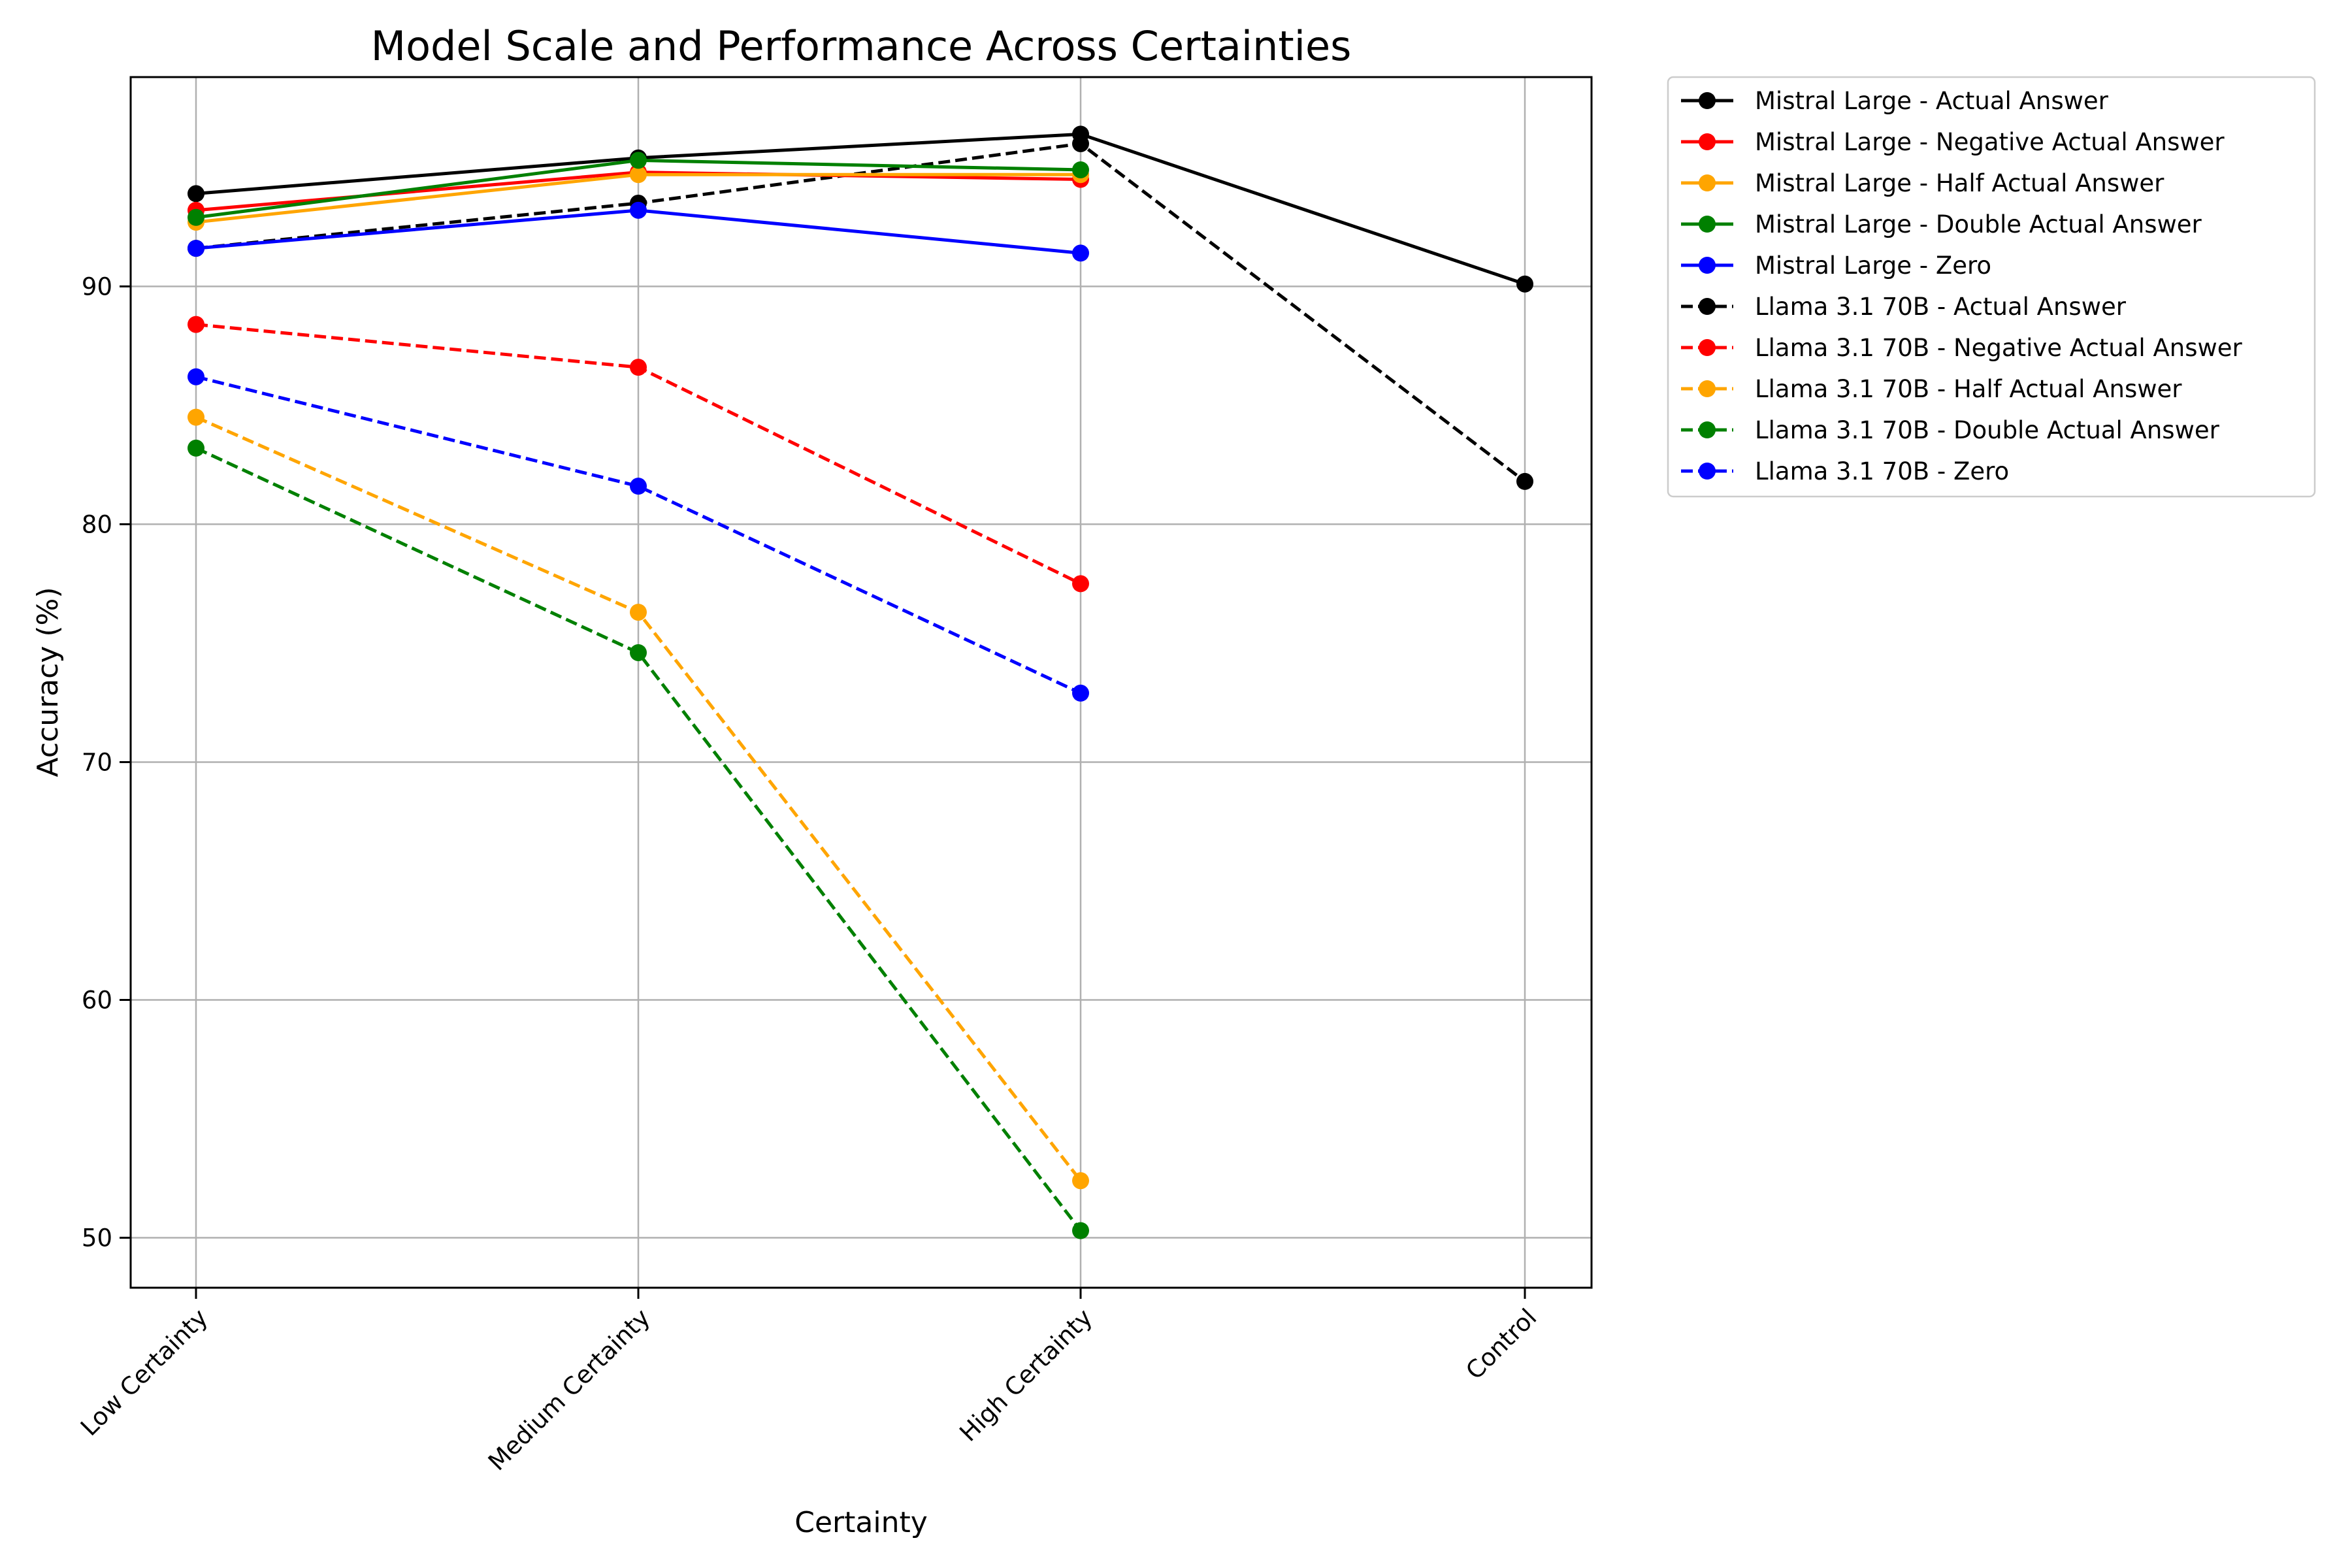 Image resolution: width=2352 pixels, height=1568 pixels. I want to click on legend-label: Mistral Large - Negative Actual Answer, so click(1990, 142).